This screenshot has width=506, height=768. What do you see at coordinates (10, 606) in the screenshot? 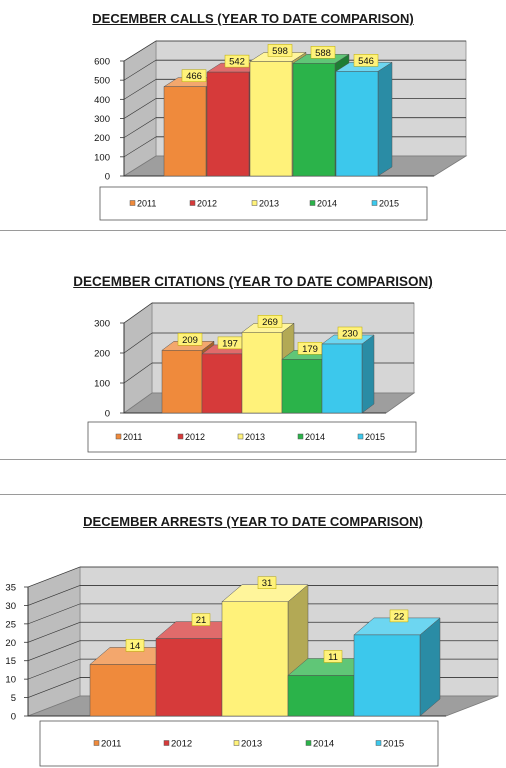
I see `y-tick-label: 30` at bounding box center [10, 606].